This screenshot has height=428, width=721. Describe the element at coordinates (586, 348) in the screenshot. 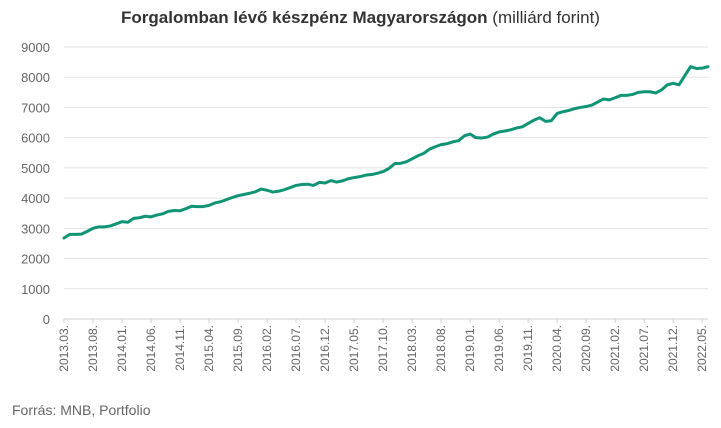

I see `x-tick-label: 2020.09.` at that location.